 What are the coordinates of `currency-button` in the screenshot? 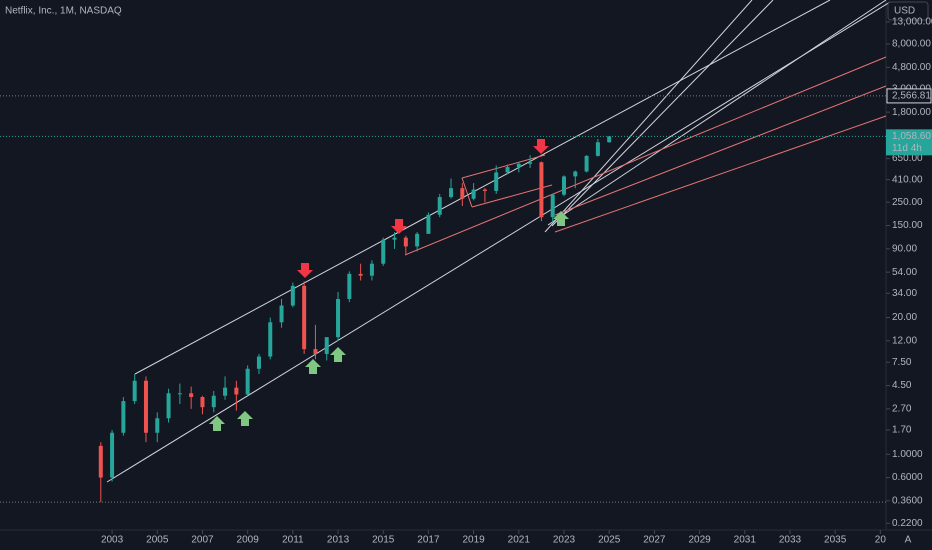 It's located at (908, 11).